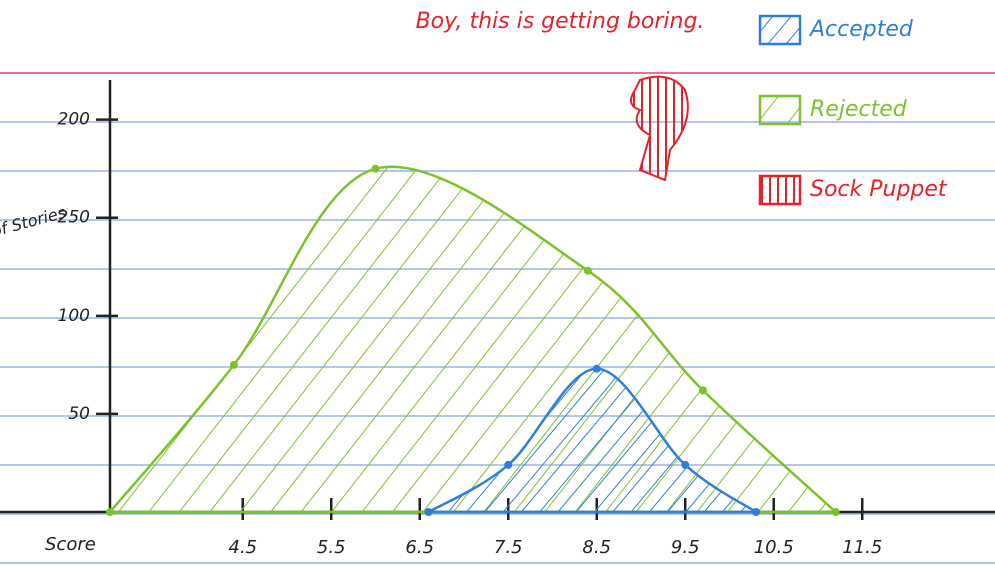 The width and height of the screenshot is (995, 567). What do you see at coordinates (74, 120) in the screenshot?
I see `y-tick-label: 200` at bounding box center [74, 120].